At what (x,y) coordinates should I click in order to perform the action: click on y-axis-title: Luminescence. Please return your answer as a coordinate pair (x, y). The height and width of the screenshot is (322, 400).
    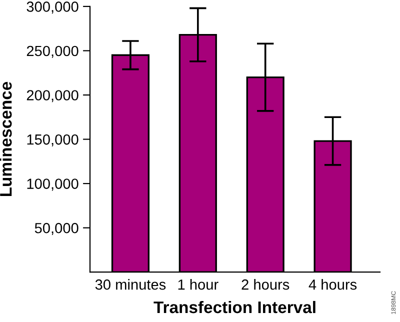
    Looking at the image, I should click on (6, 139).